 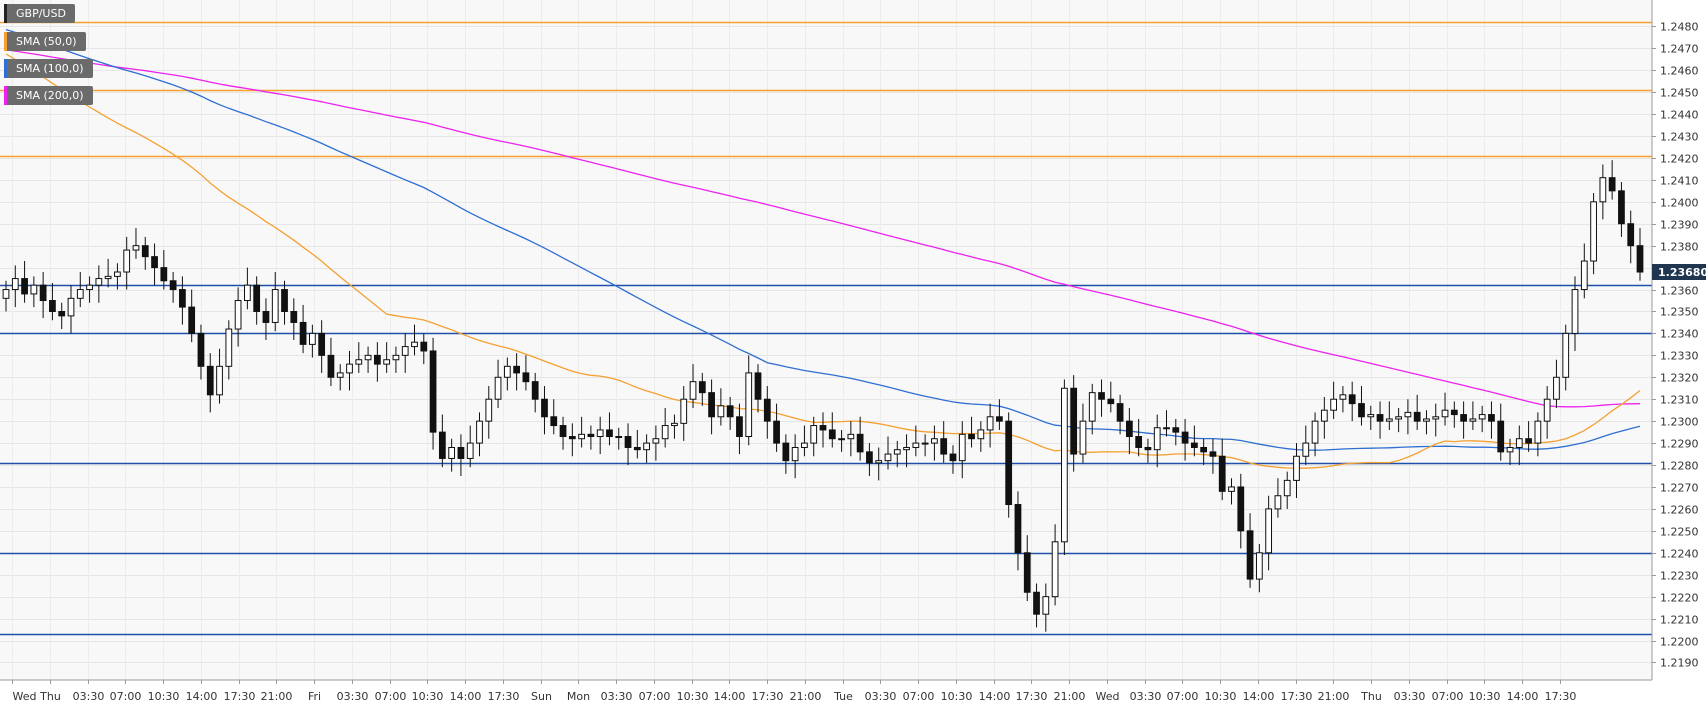 I want to click on y-tick-label: 1.2310, so click(x=1679, y=400).